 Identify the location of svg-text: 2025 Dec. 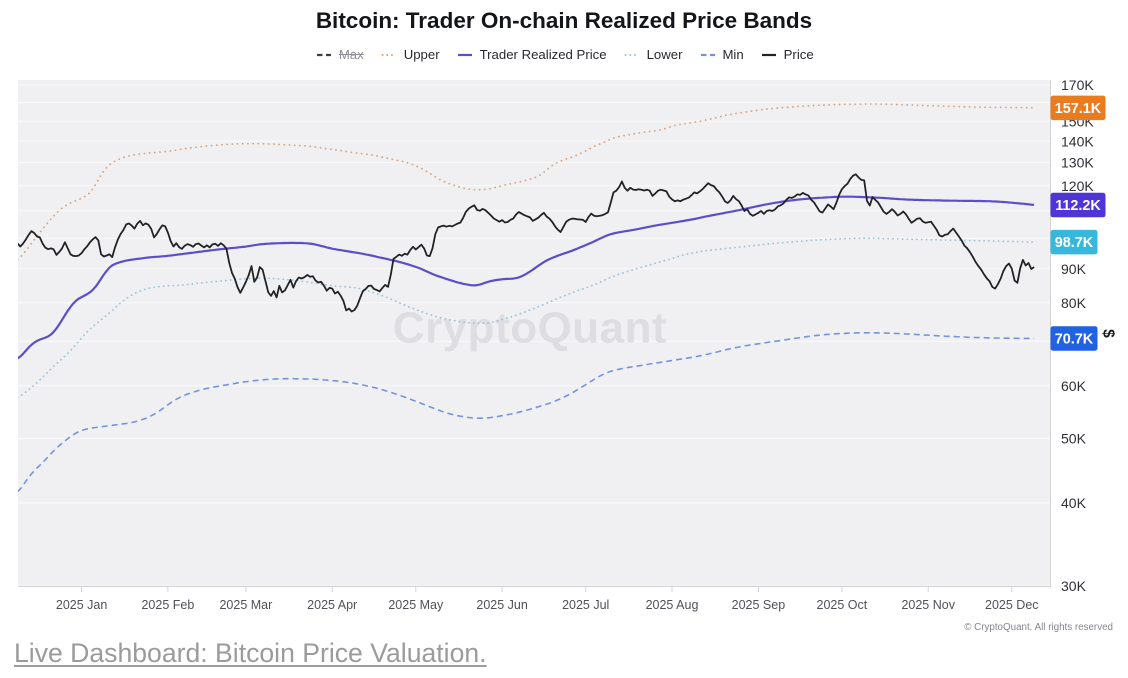
(1012, 605).